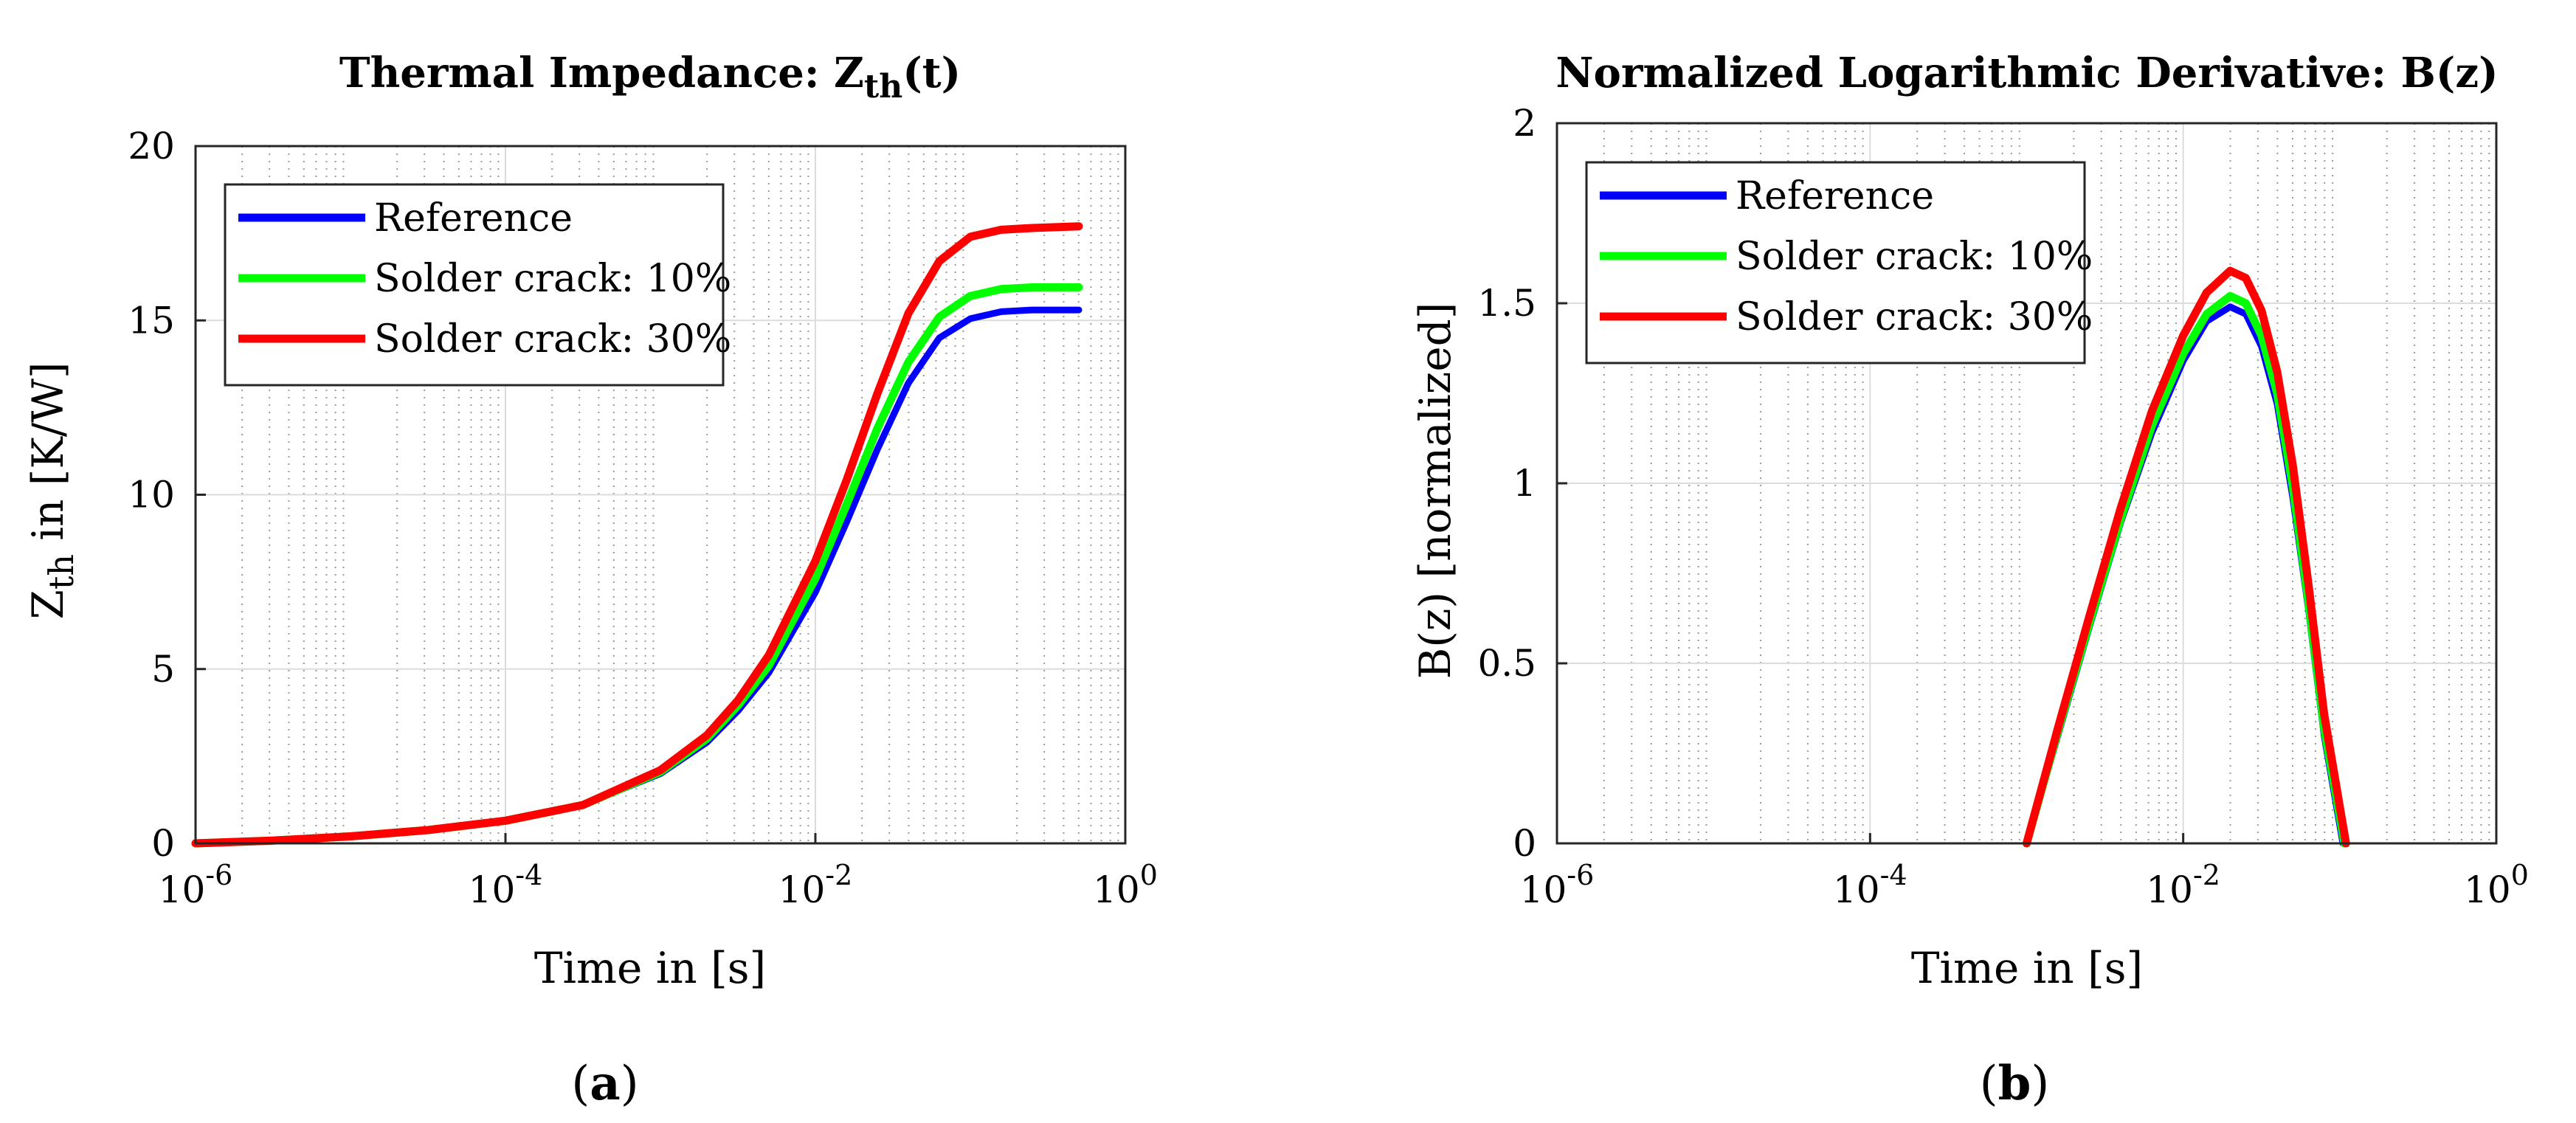 This screenshot has height=1123, width=2576. Describe the element at coordinates (650, 968) in the screenshot. I see `chart-a-xlabel: Time in [s]` at that location.